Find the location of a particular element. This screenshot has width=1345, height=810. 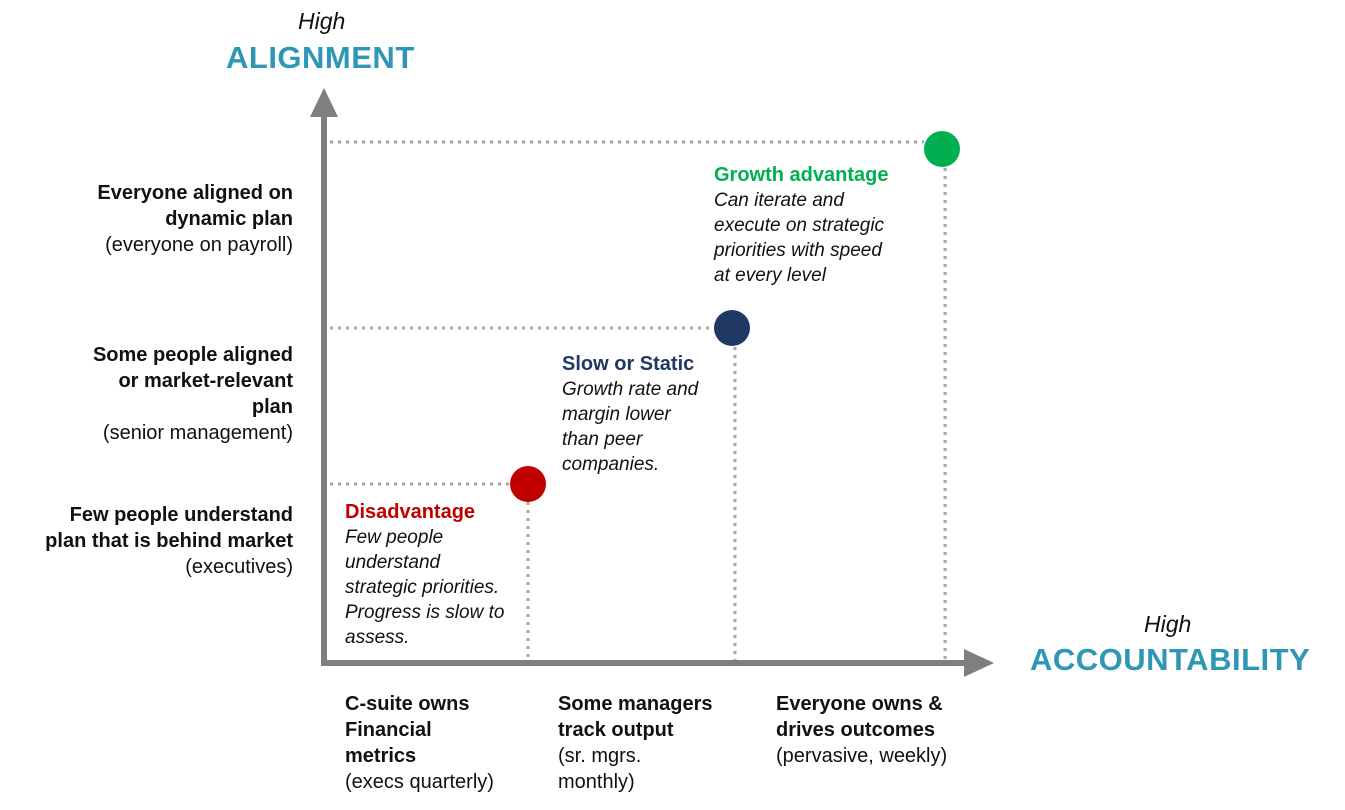

disadvantage-marker is located at coordinates (528, 484).